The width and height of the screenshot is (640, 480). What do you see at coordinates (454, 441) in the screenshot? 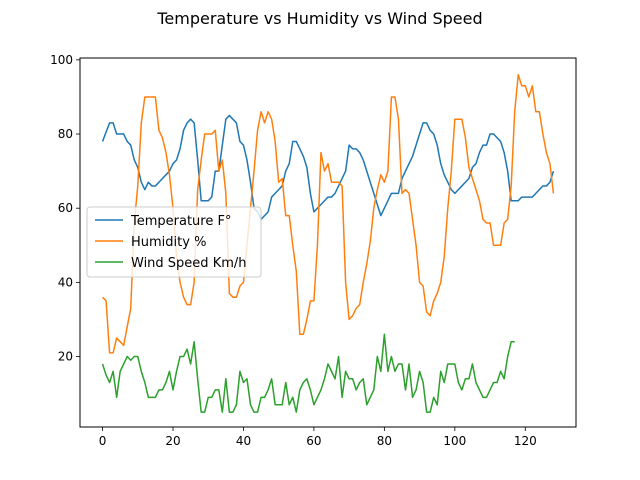
I see `x-tick-label: 100` at bounding box center [454, 441].